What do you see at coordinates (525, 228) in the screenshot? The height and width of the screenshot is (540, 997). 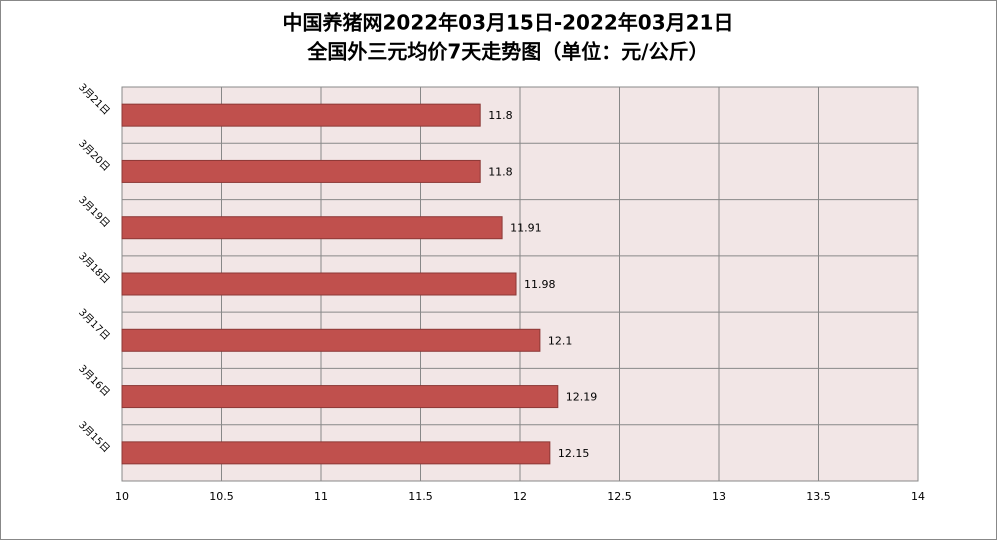 I see `data-label: 11.91` at bounding box center [525, 228].